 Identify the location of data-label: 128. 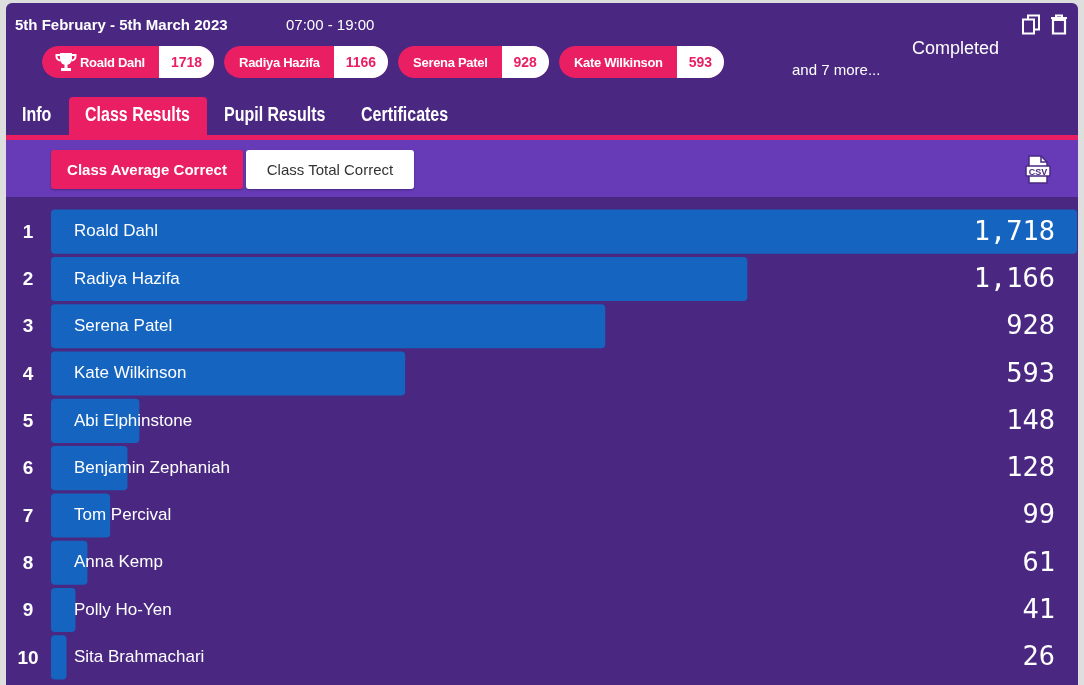
(1030, 467).